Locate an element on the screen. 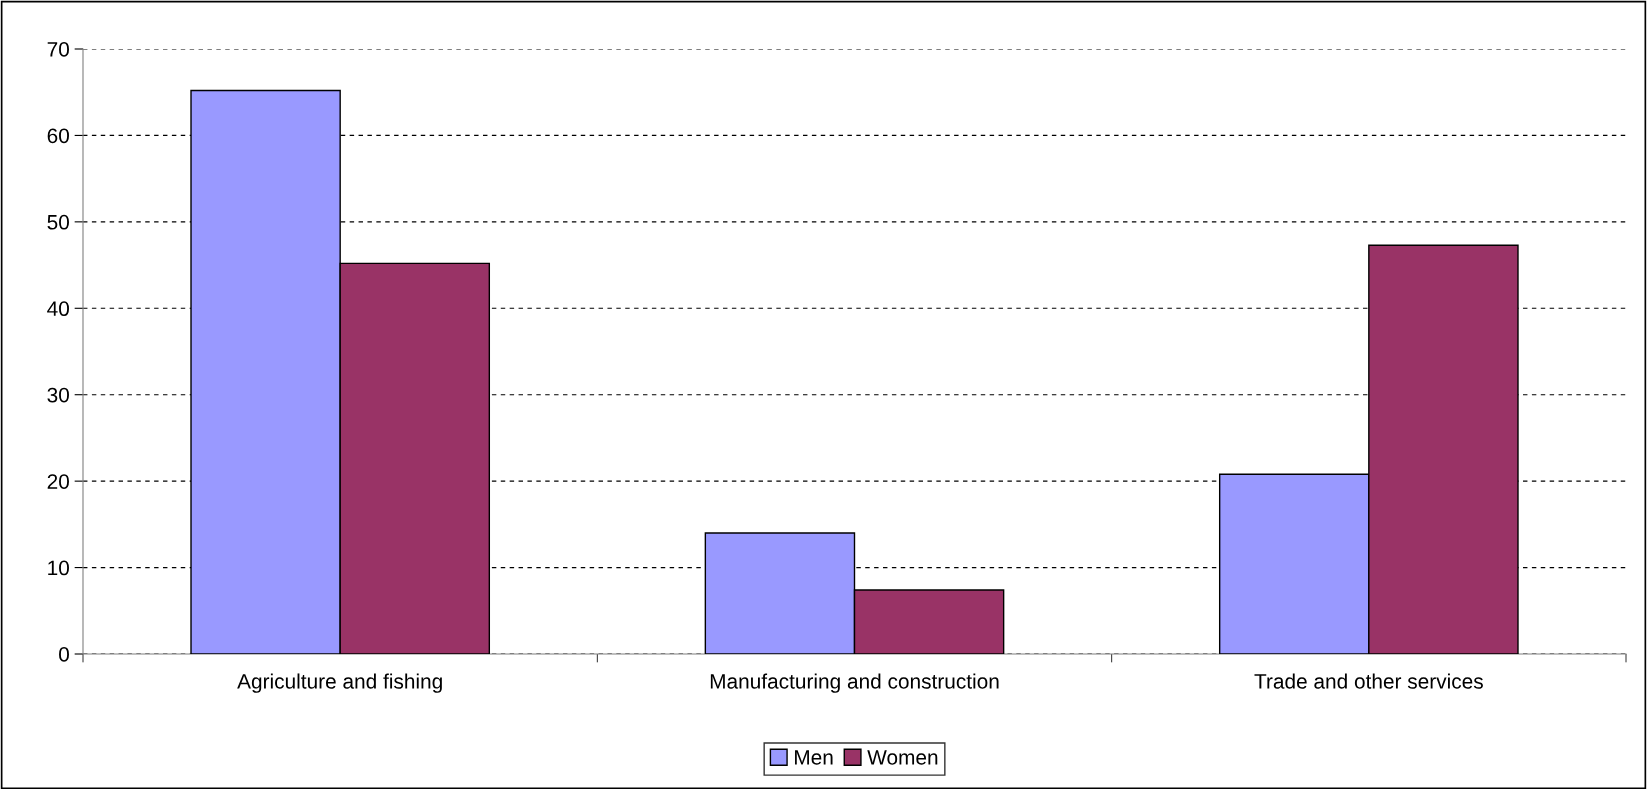 Image resolution: width=1647 pixels, height=789 pixels. legend-label: Men is located at coordinates (814, 757).